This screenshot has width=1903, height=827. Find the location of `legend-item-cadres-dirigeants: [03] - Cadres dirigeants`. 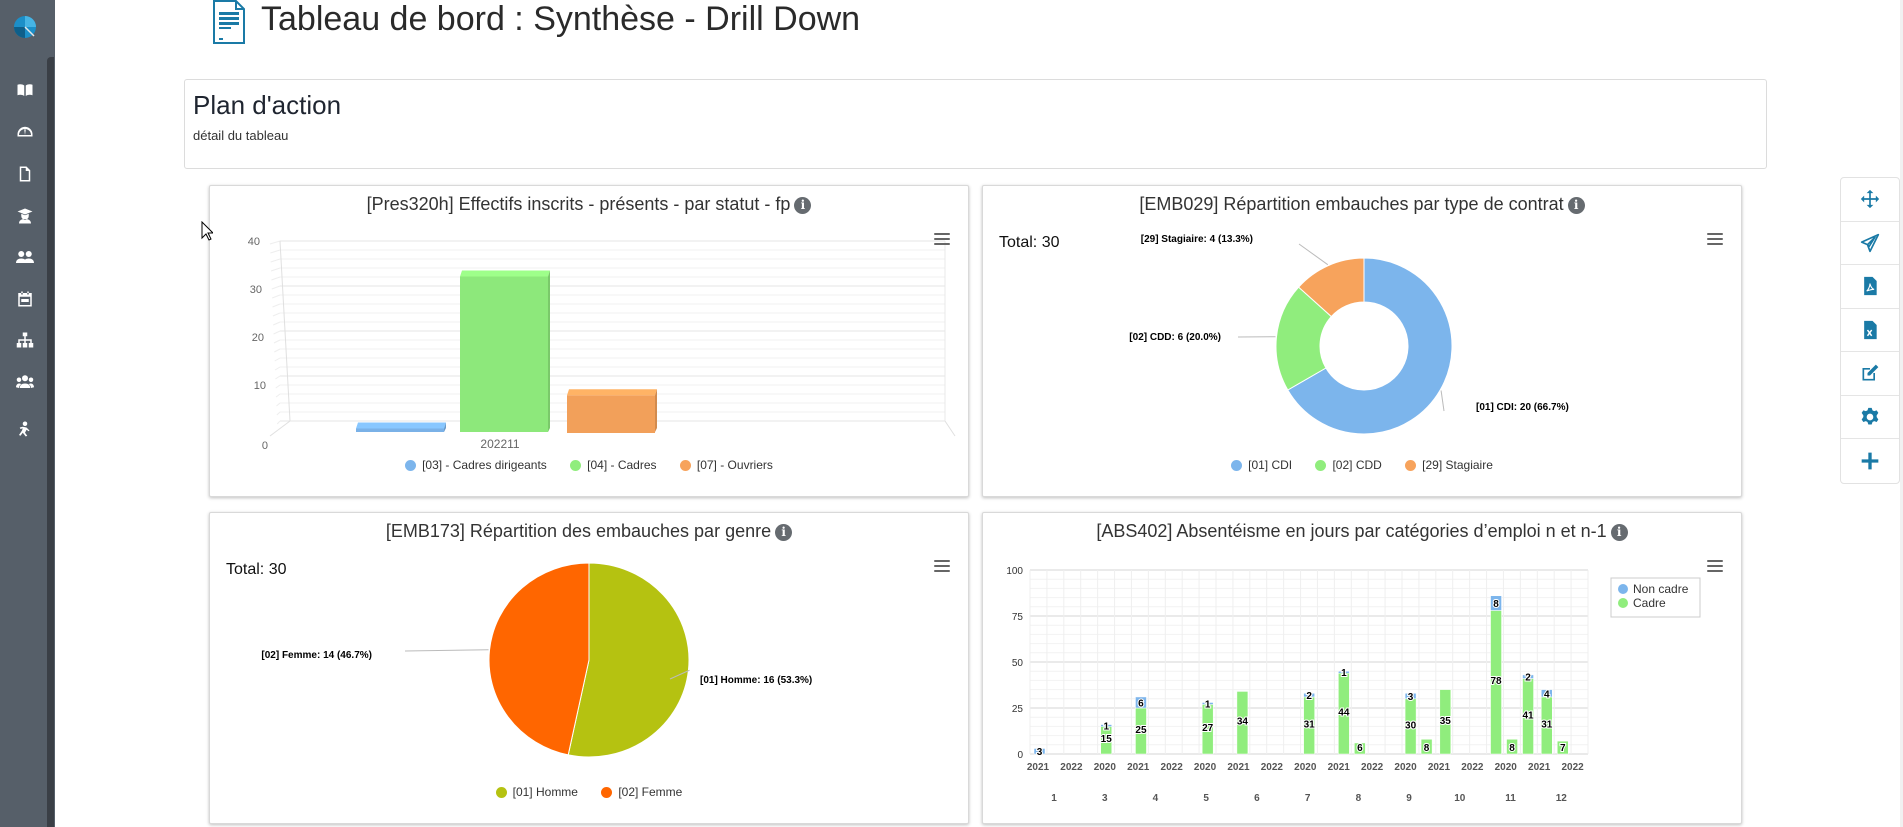

legend-item-cadres-dirigeants: [03] - Cadres dirigeants is located at coordinates (476, 465).